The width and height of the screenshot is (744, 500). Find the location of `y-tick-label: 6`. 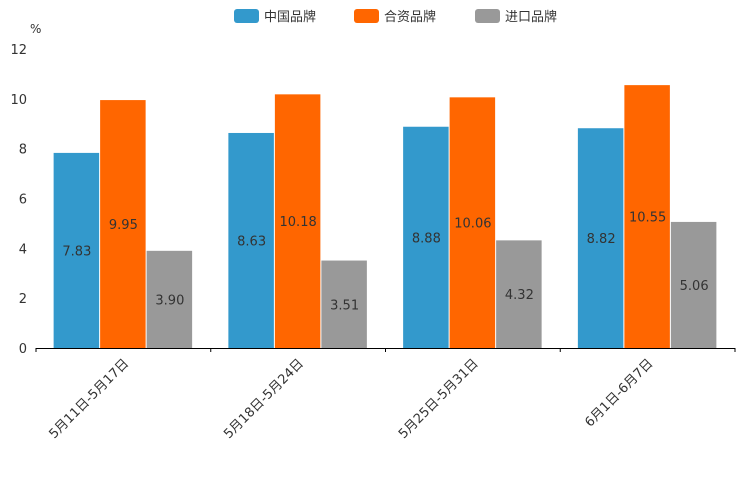

y-tick-label: 6 is located at coordinates (23, 200).